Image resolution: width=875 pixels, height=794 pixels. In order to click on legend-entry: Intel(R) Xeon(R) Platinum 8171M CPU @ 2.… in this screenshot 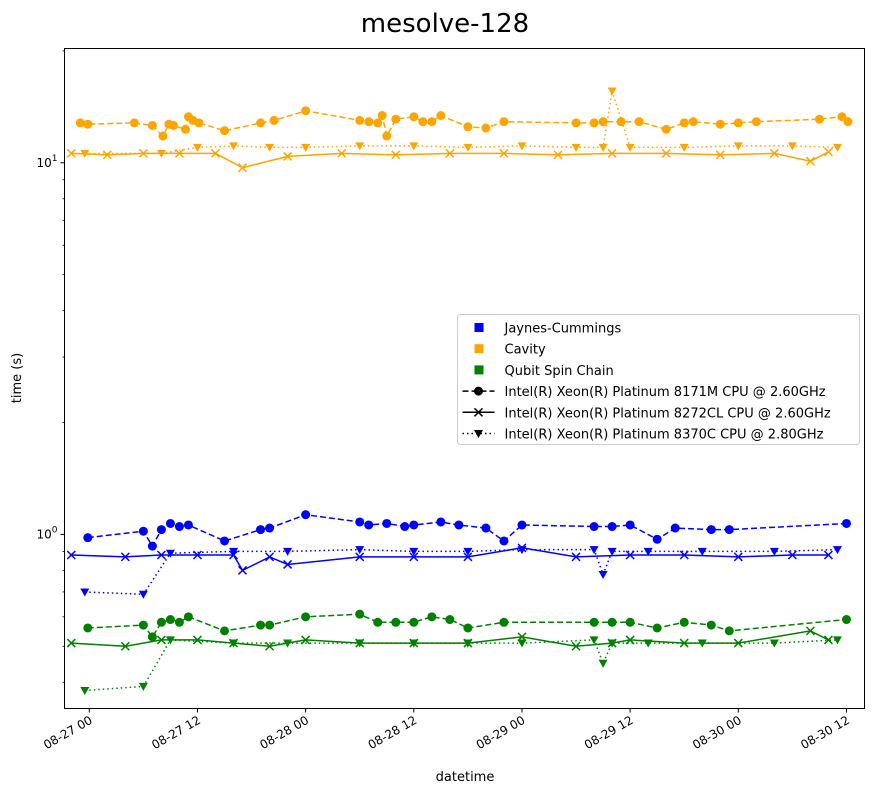, I will do `click(644, 392)`.